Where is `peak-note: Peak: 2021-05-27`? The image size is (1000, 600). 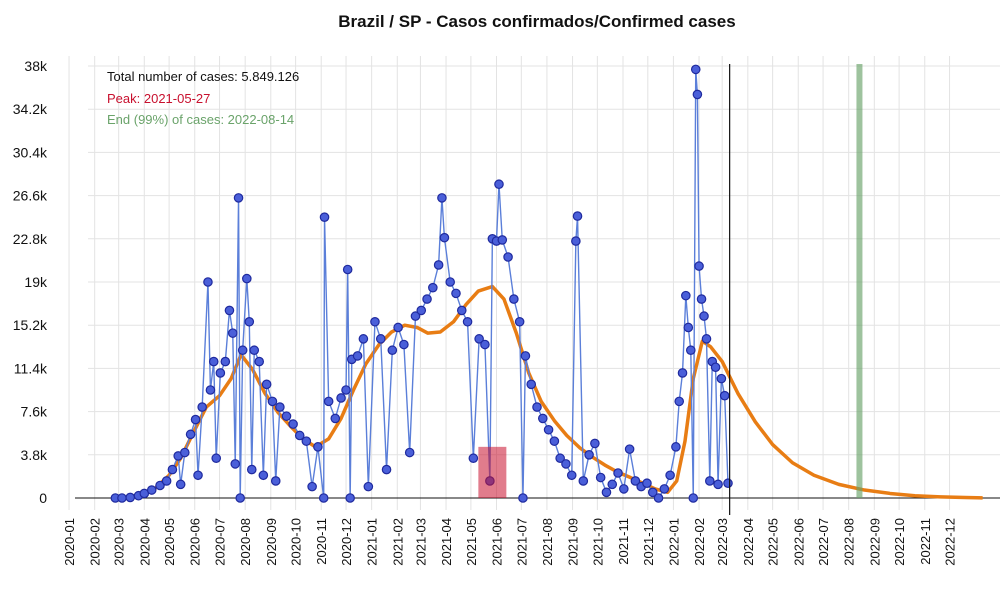
peak-note: Peak: 2021-05-27 is located at coordinates (158, 98).